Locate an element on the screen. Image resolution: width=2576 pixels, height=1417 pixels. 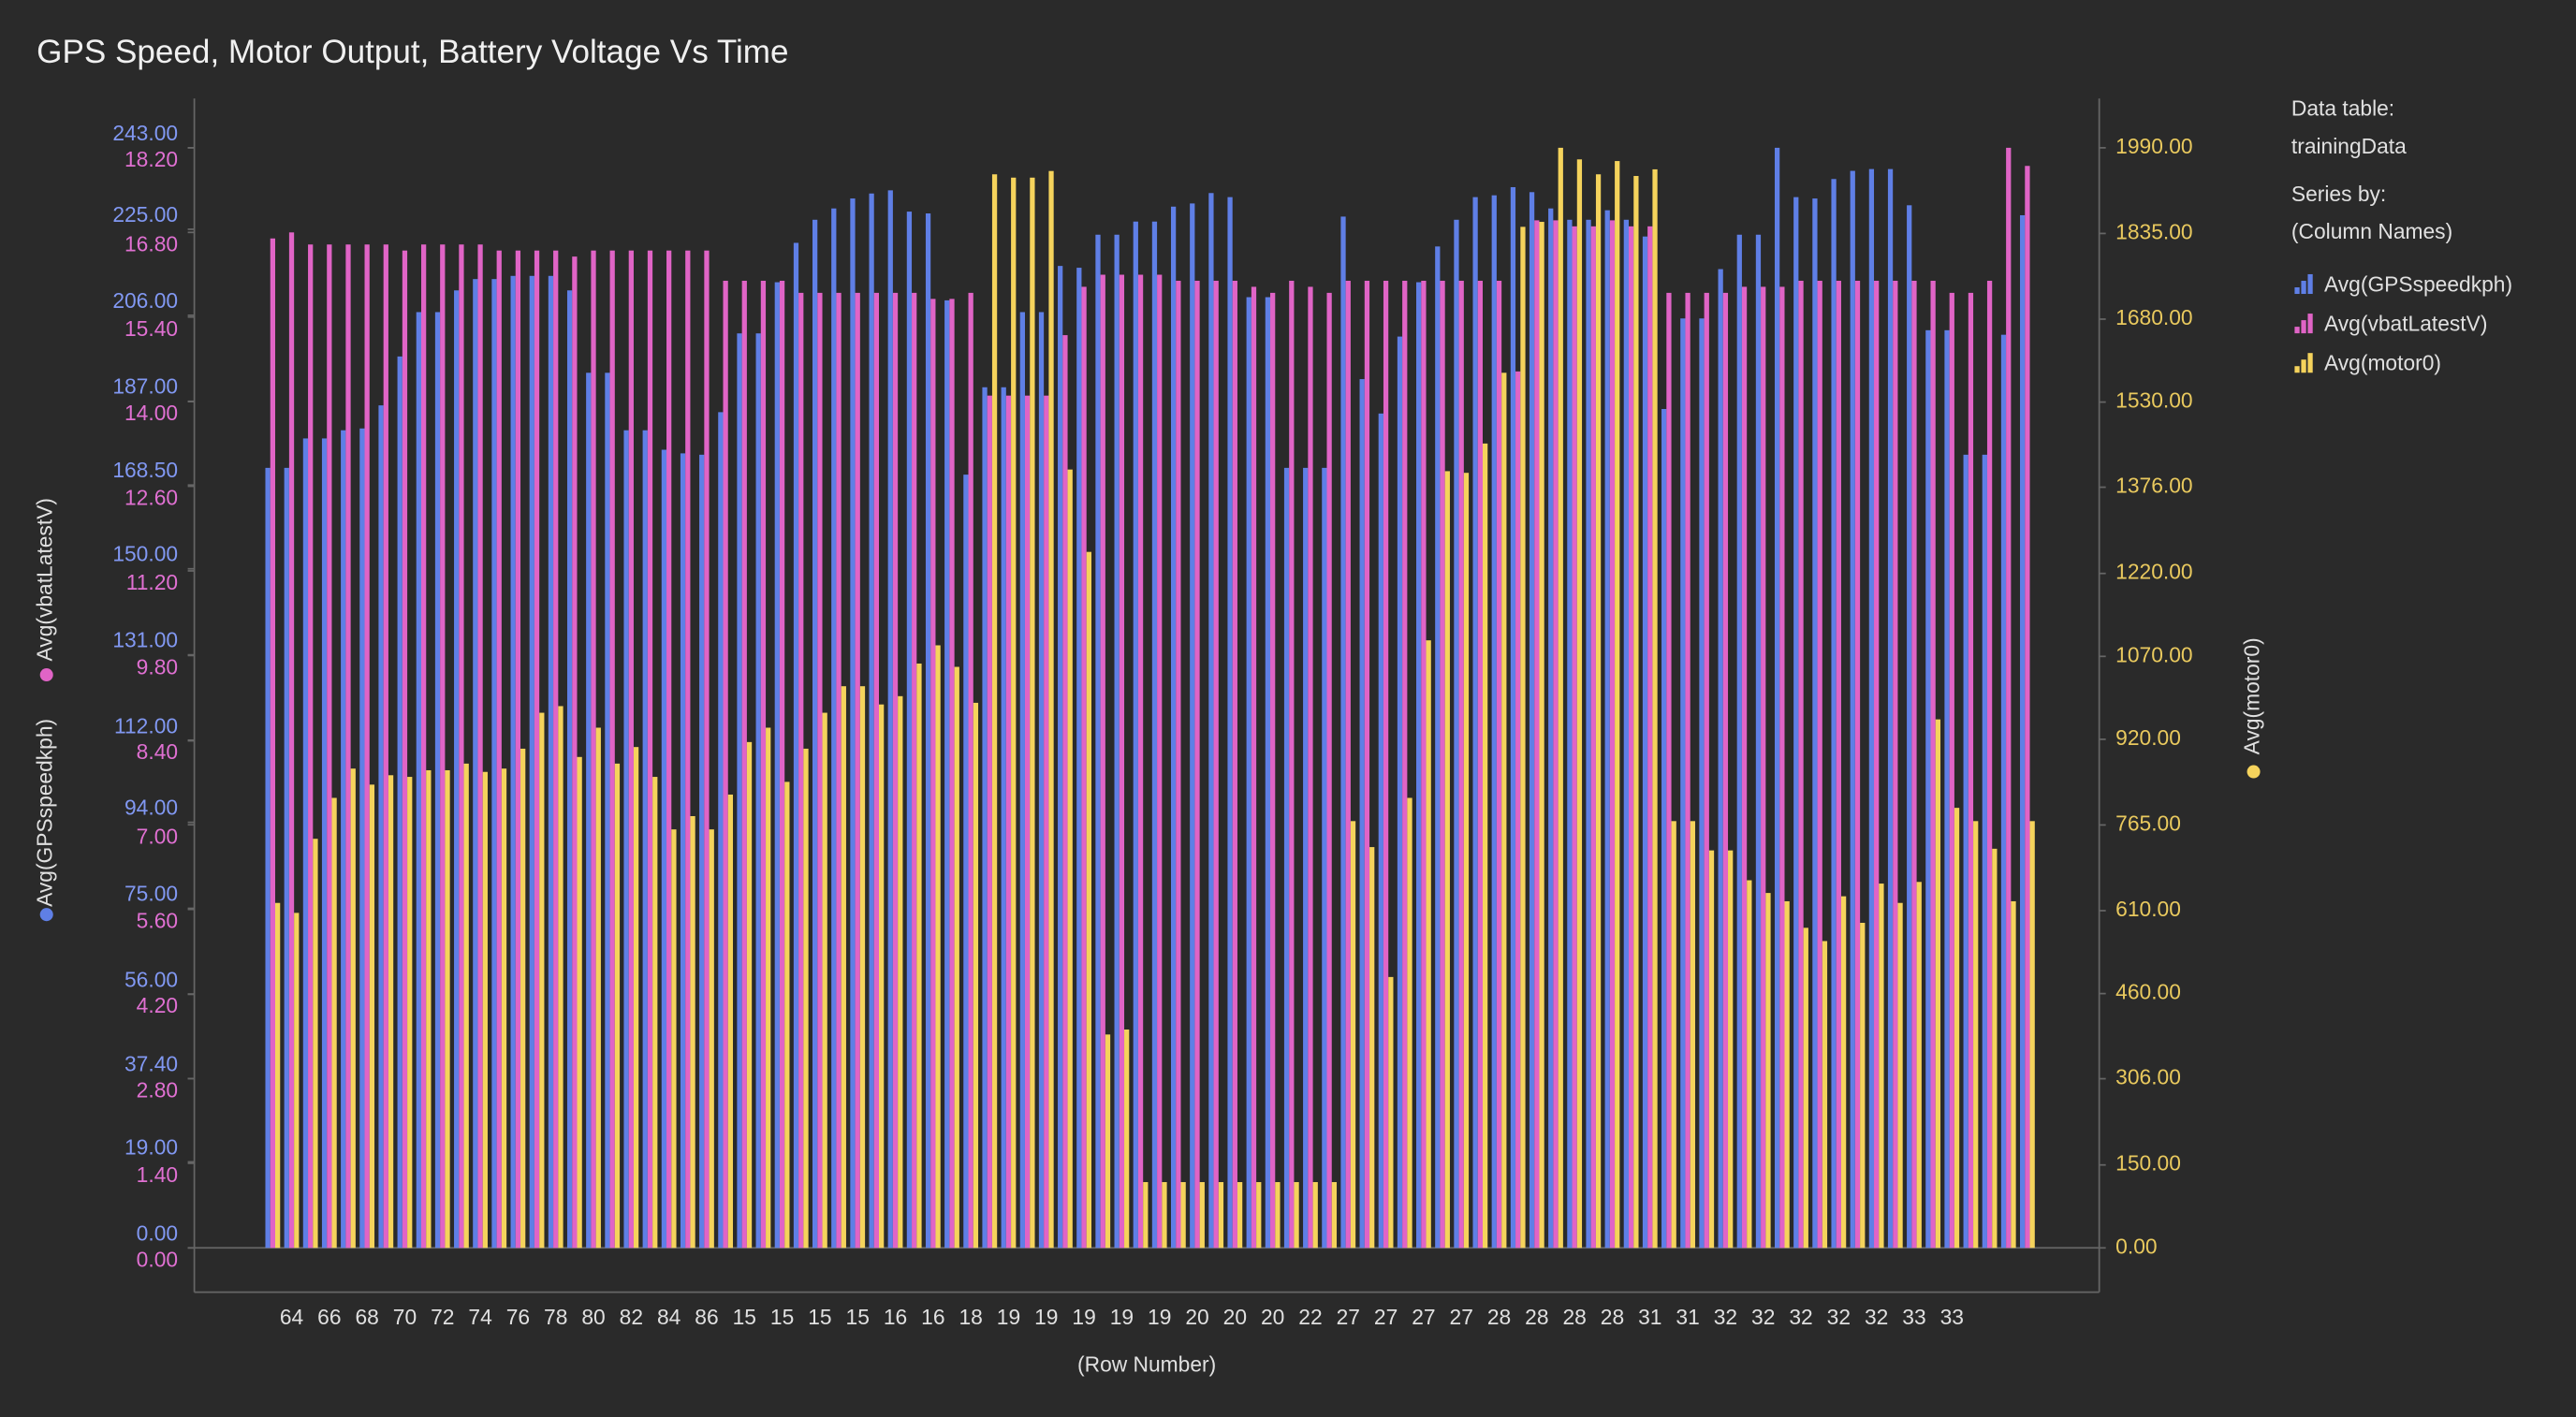
y-tick-label: 0.00 is located at coordinates (157, 1232).